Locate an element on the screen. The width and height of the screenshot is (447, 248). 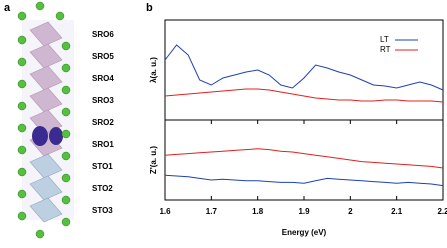
panel-label: a is located at coordinates (7, 8).